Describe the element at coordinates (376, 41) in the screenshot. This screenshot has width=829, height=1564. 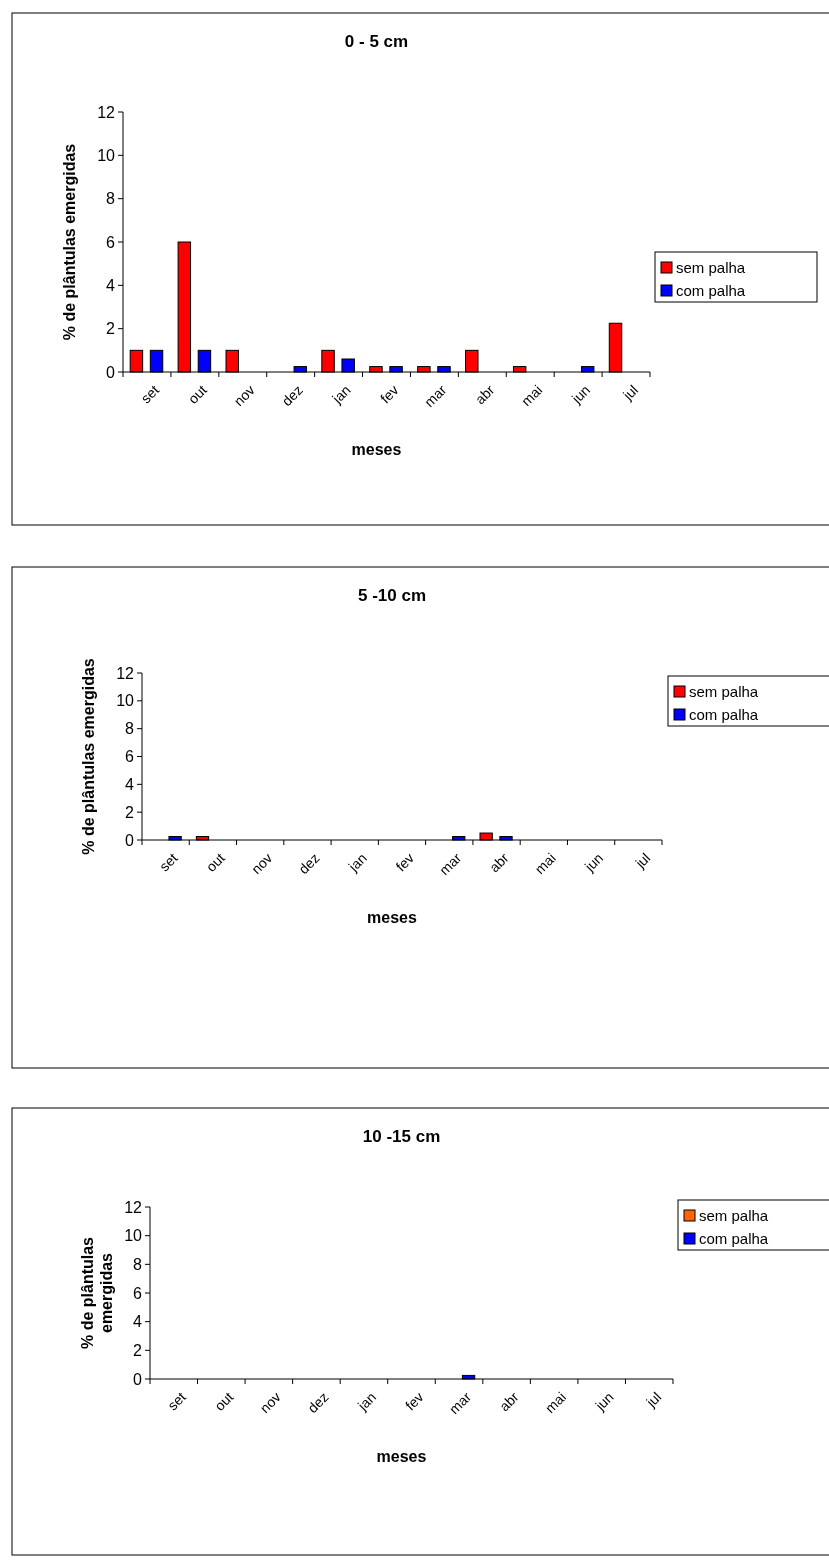
I see `chart-title: 0 - 5 cm` at that location.